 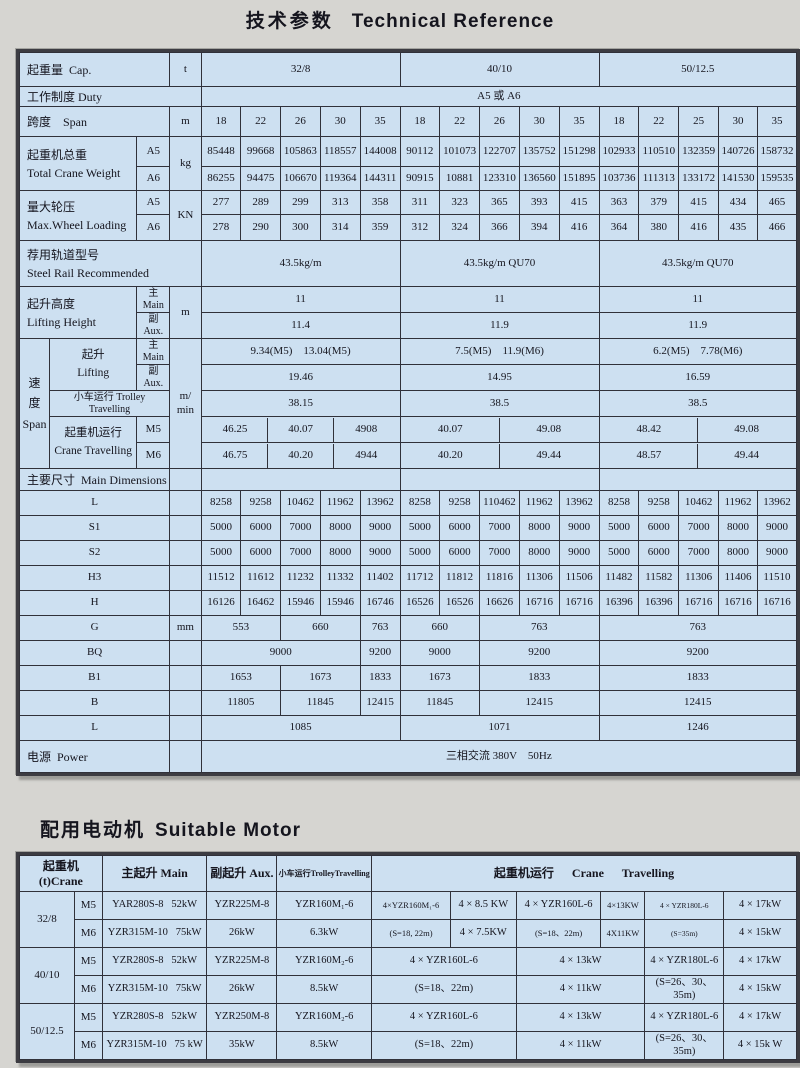 I want to click on table-cell: 16526, so click(x=420, y=603).